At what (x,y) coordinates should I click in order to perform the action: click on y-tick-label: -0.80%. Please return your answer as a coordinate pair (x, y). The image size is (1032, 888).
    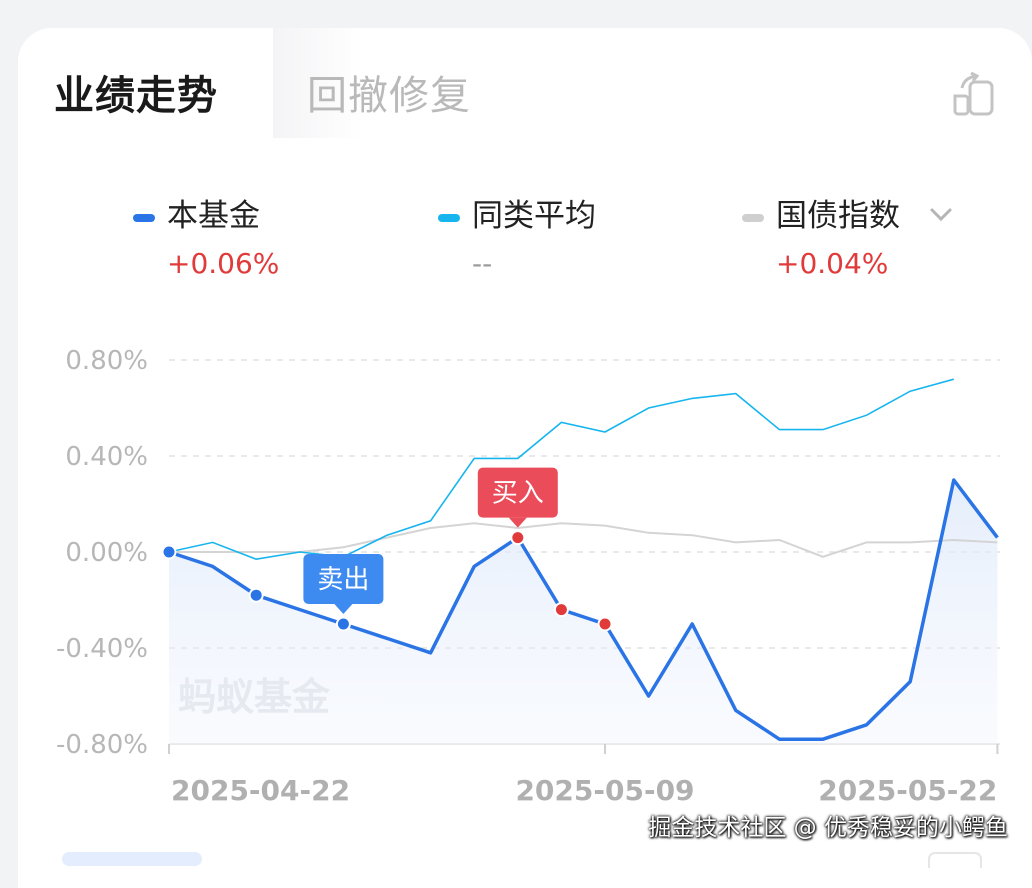
    Looking at the image, I should click on (102, 745).